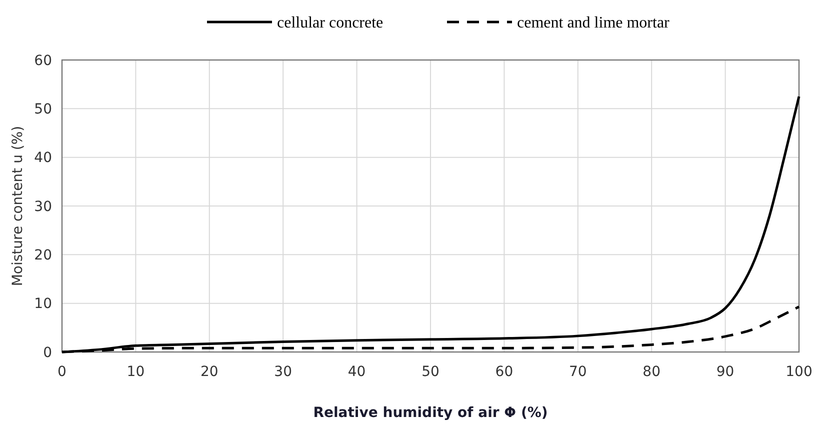  Describe the element at coordinates (357, 372) in the screenshot. I see `x-tick-label: 40` at that location.